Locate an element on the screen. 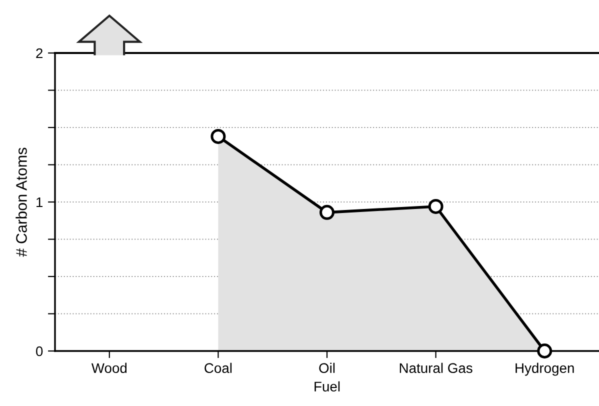 This screenshot has height=406, width=599. x-tick-label: Oil is located at coordinates (327, 368).